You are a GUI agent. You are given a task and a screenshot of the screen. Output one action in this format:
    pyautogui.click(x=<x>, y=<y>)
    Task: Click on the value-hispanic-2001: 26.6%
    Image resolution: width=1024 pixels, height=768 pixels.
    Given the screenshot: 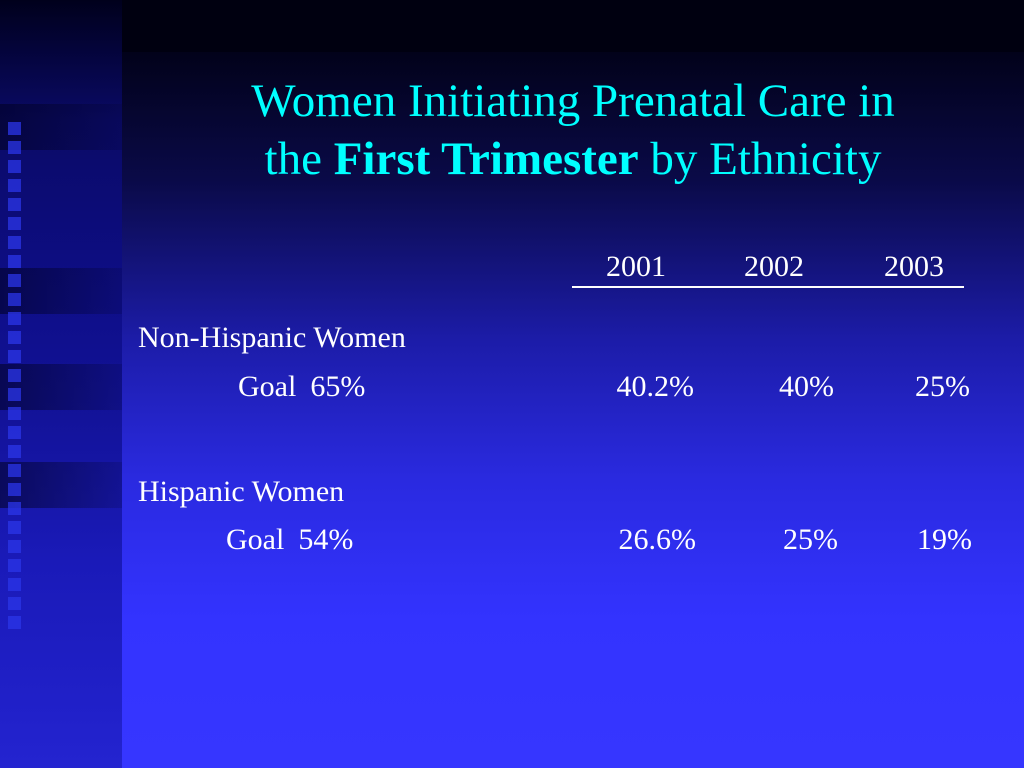 What is the action you would take?
    pyautogui.click(x=657, y=539)
    